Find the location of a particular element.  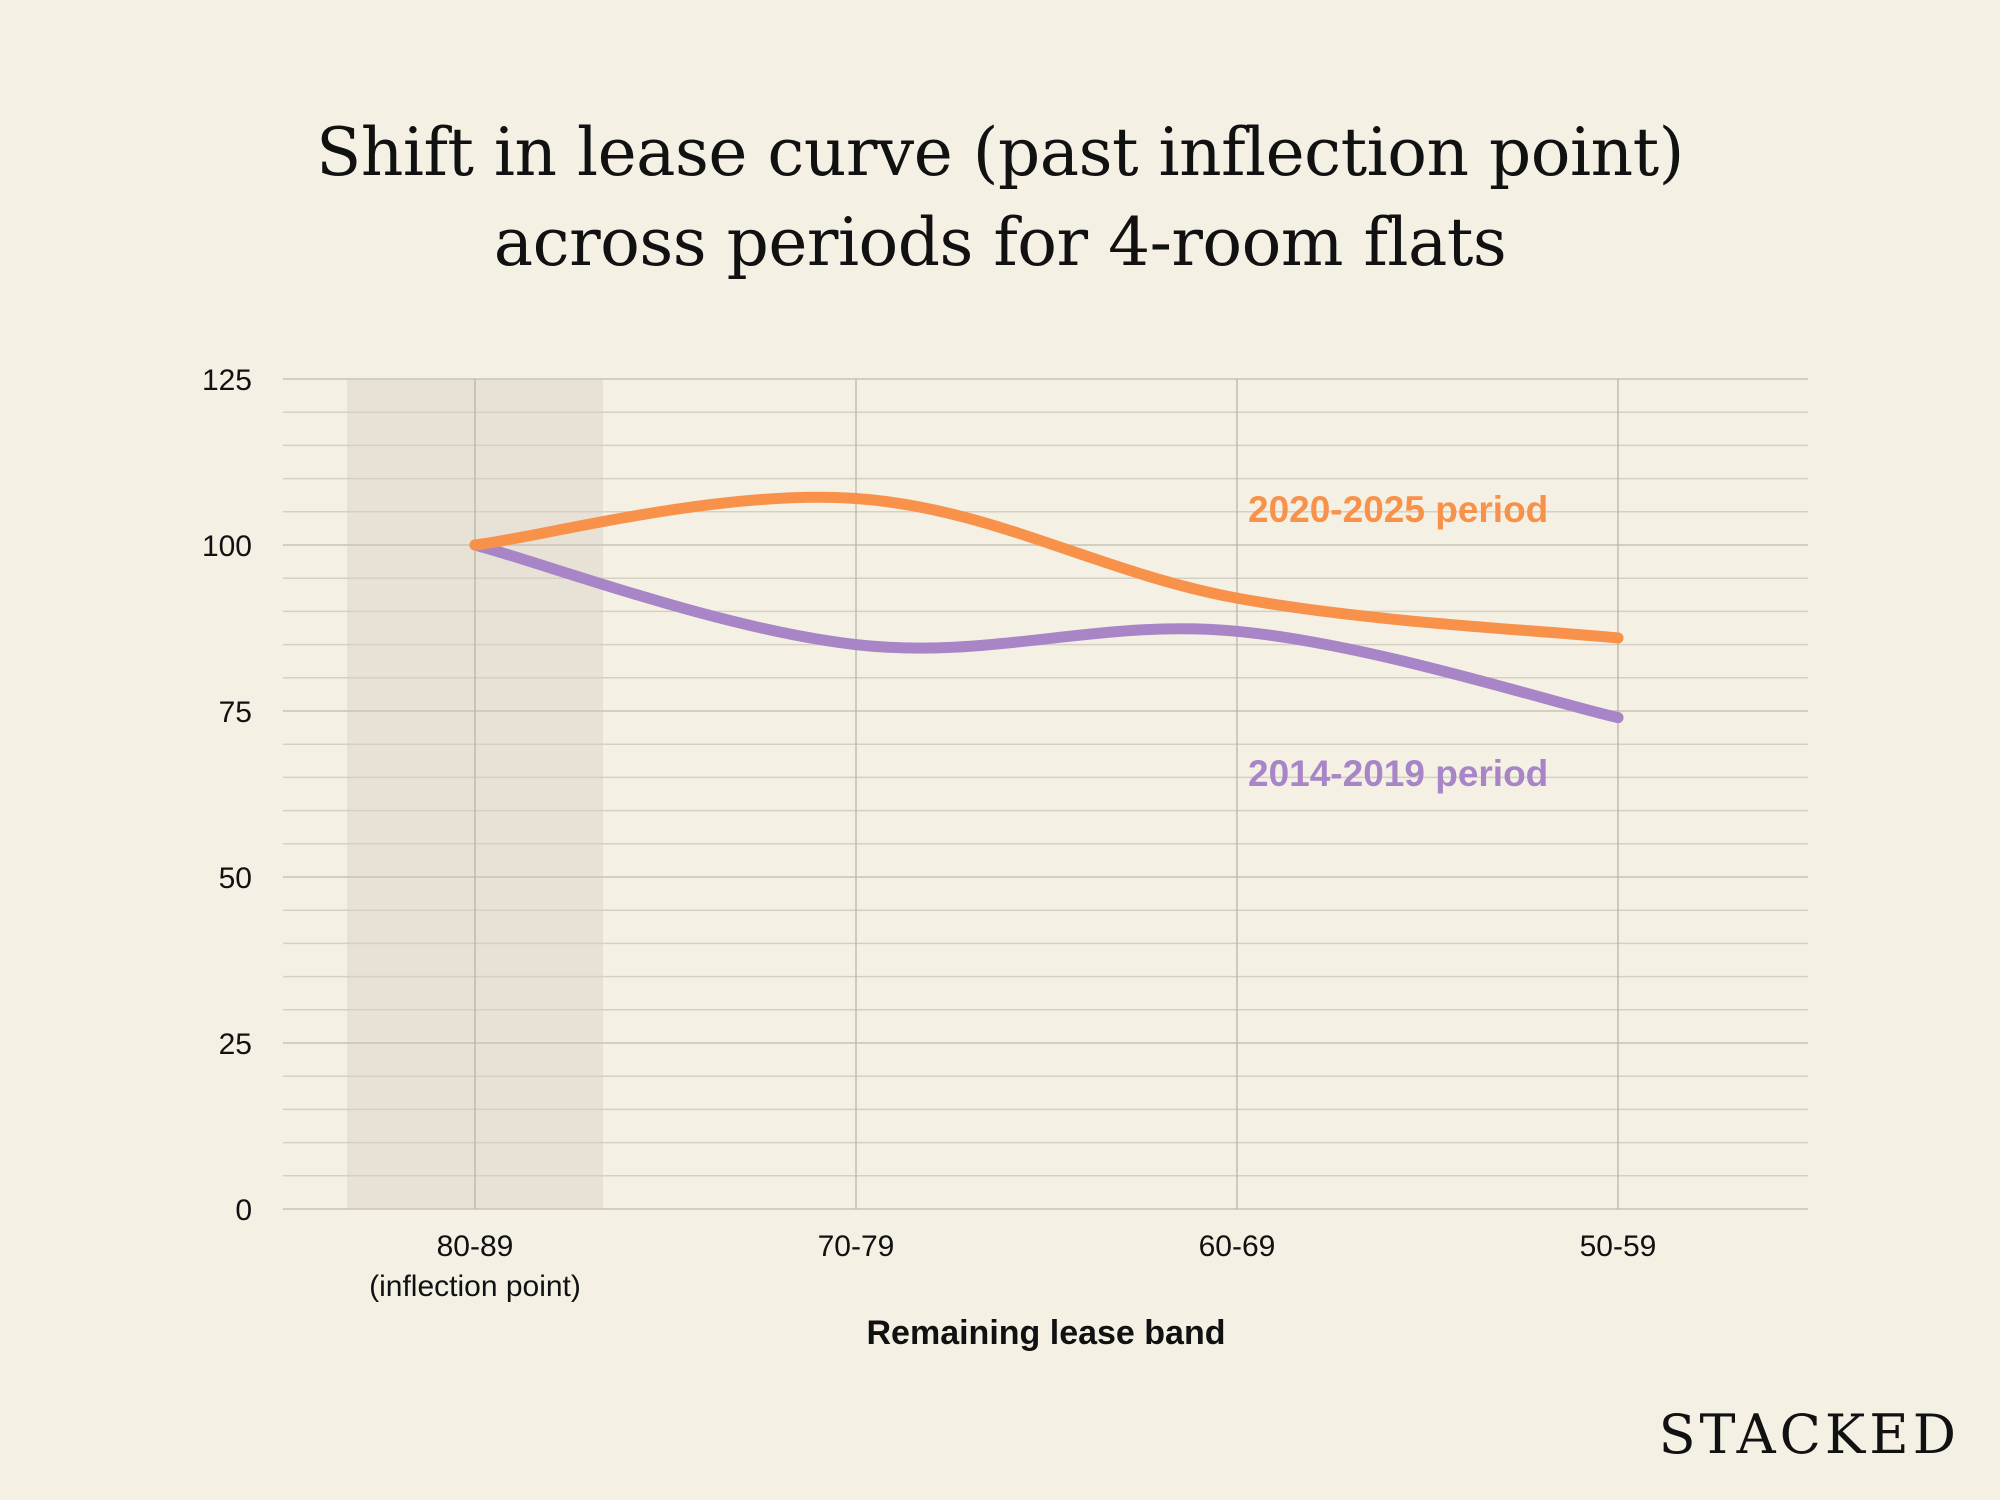

y-tick-label: 50 is located at coordinates (235, 878).